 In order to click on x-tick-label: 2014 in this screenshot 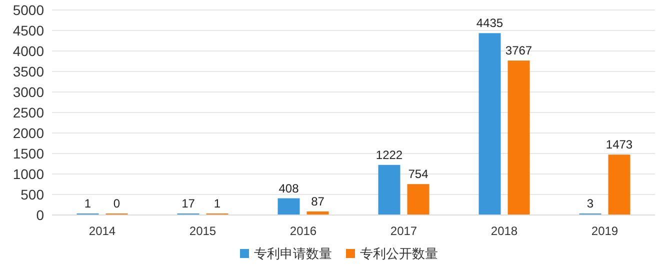, I will do `click(102, 231)`.